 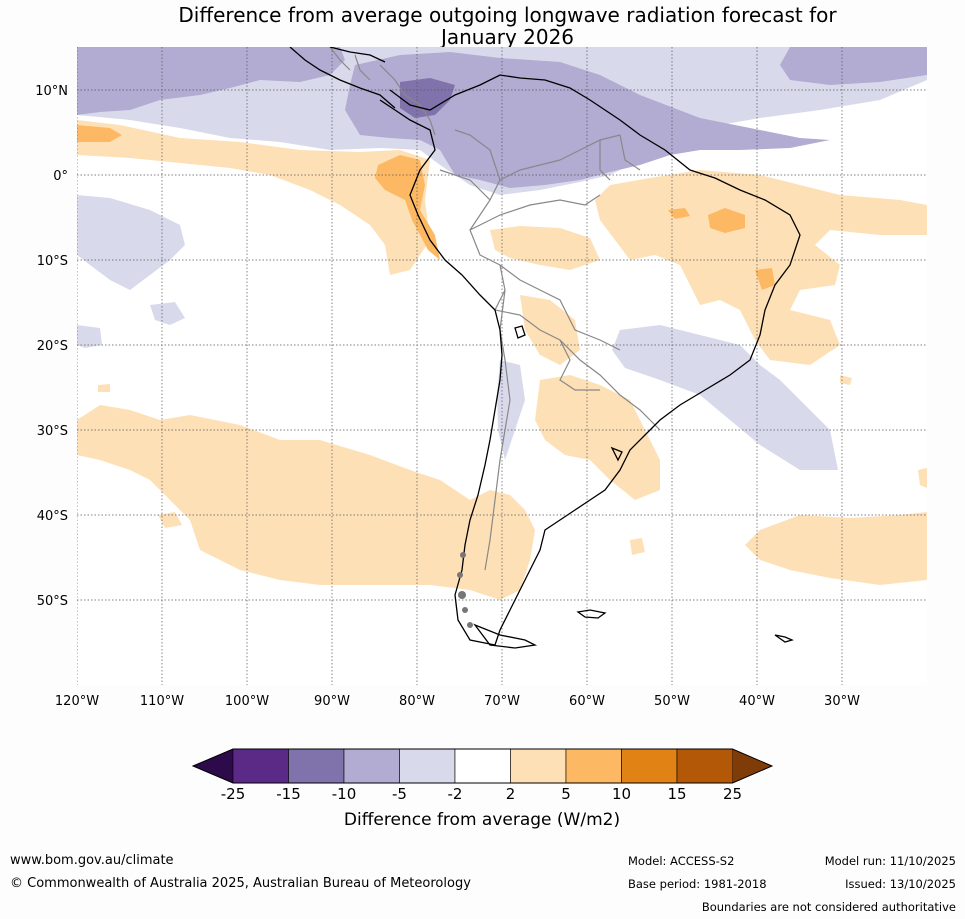 What do you see at coordinates (482, 820) in the screenshot?
I see `colorbar-title: Difference from average (W/m2)` at bounding box center [482, 820].